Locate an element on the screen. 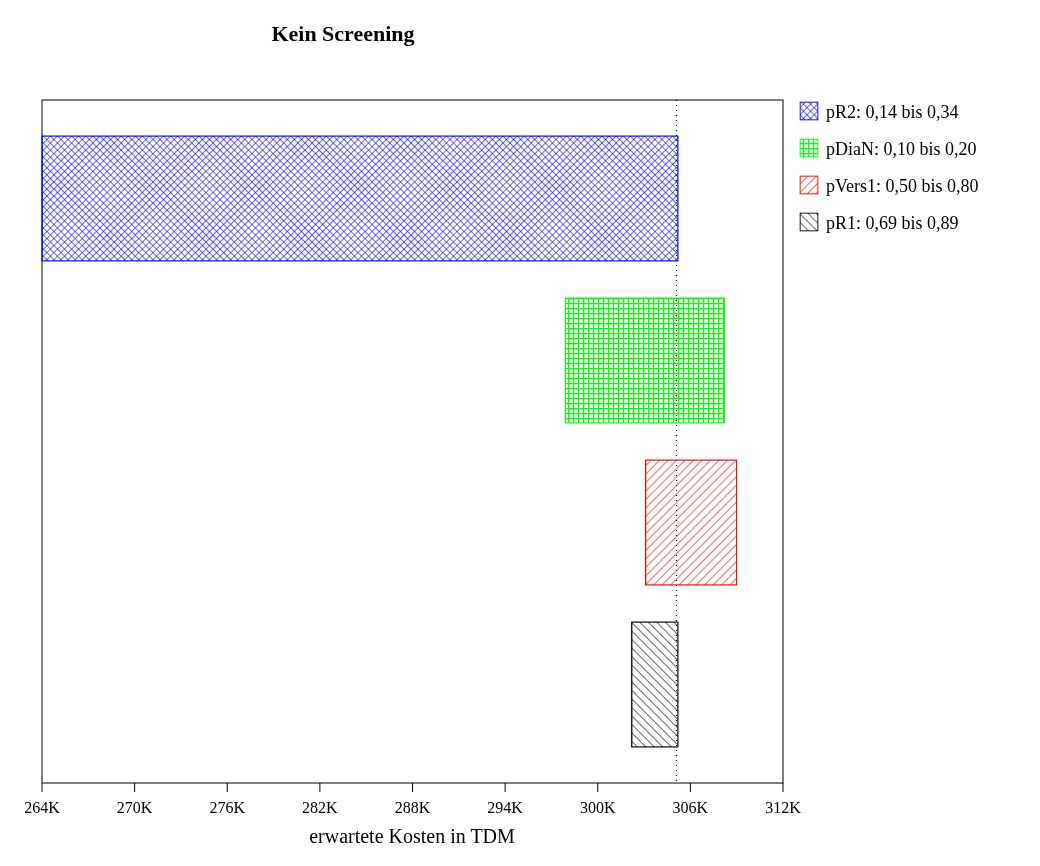  x-tick-label: 264K is located at coordinates (42, 807).